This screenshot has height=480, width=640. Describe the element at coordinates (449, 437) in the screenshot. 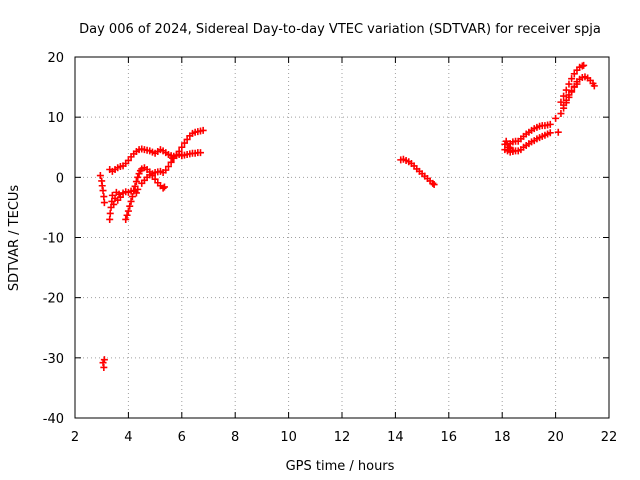

I see `x-tick-label: 16` at that location.